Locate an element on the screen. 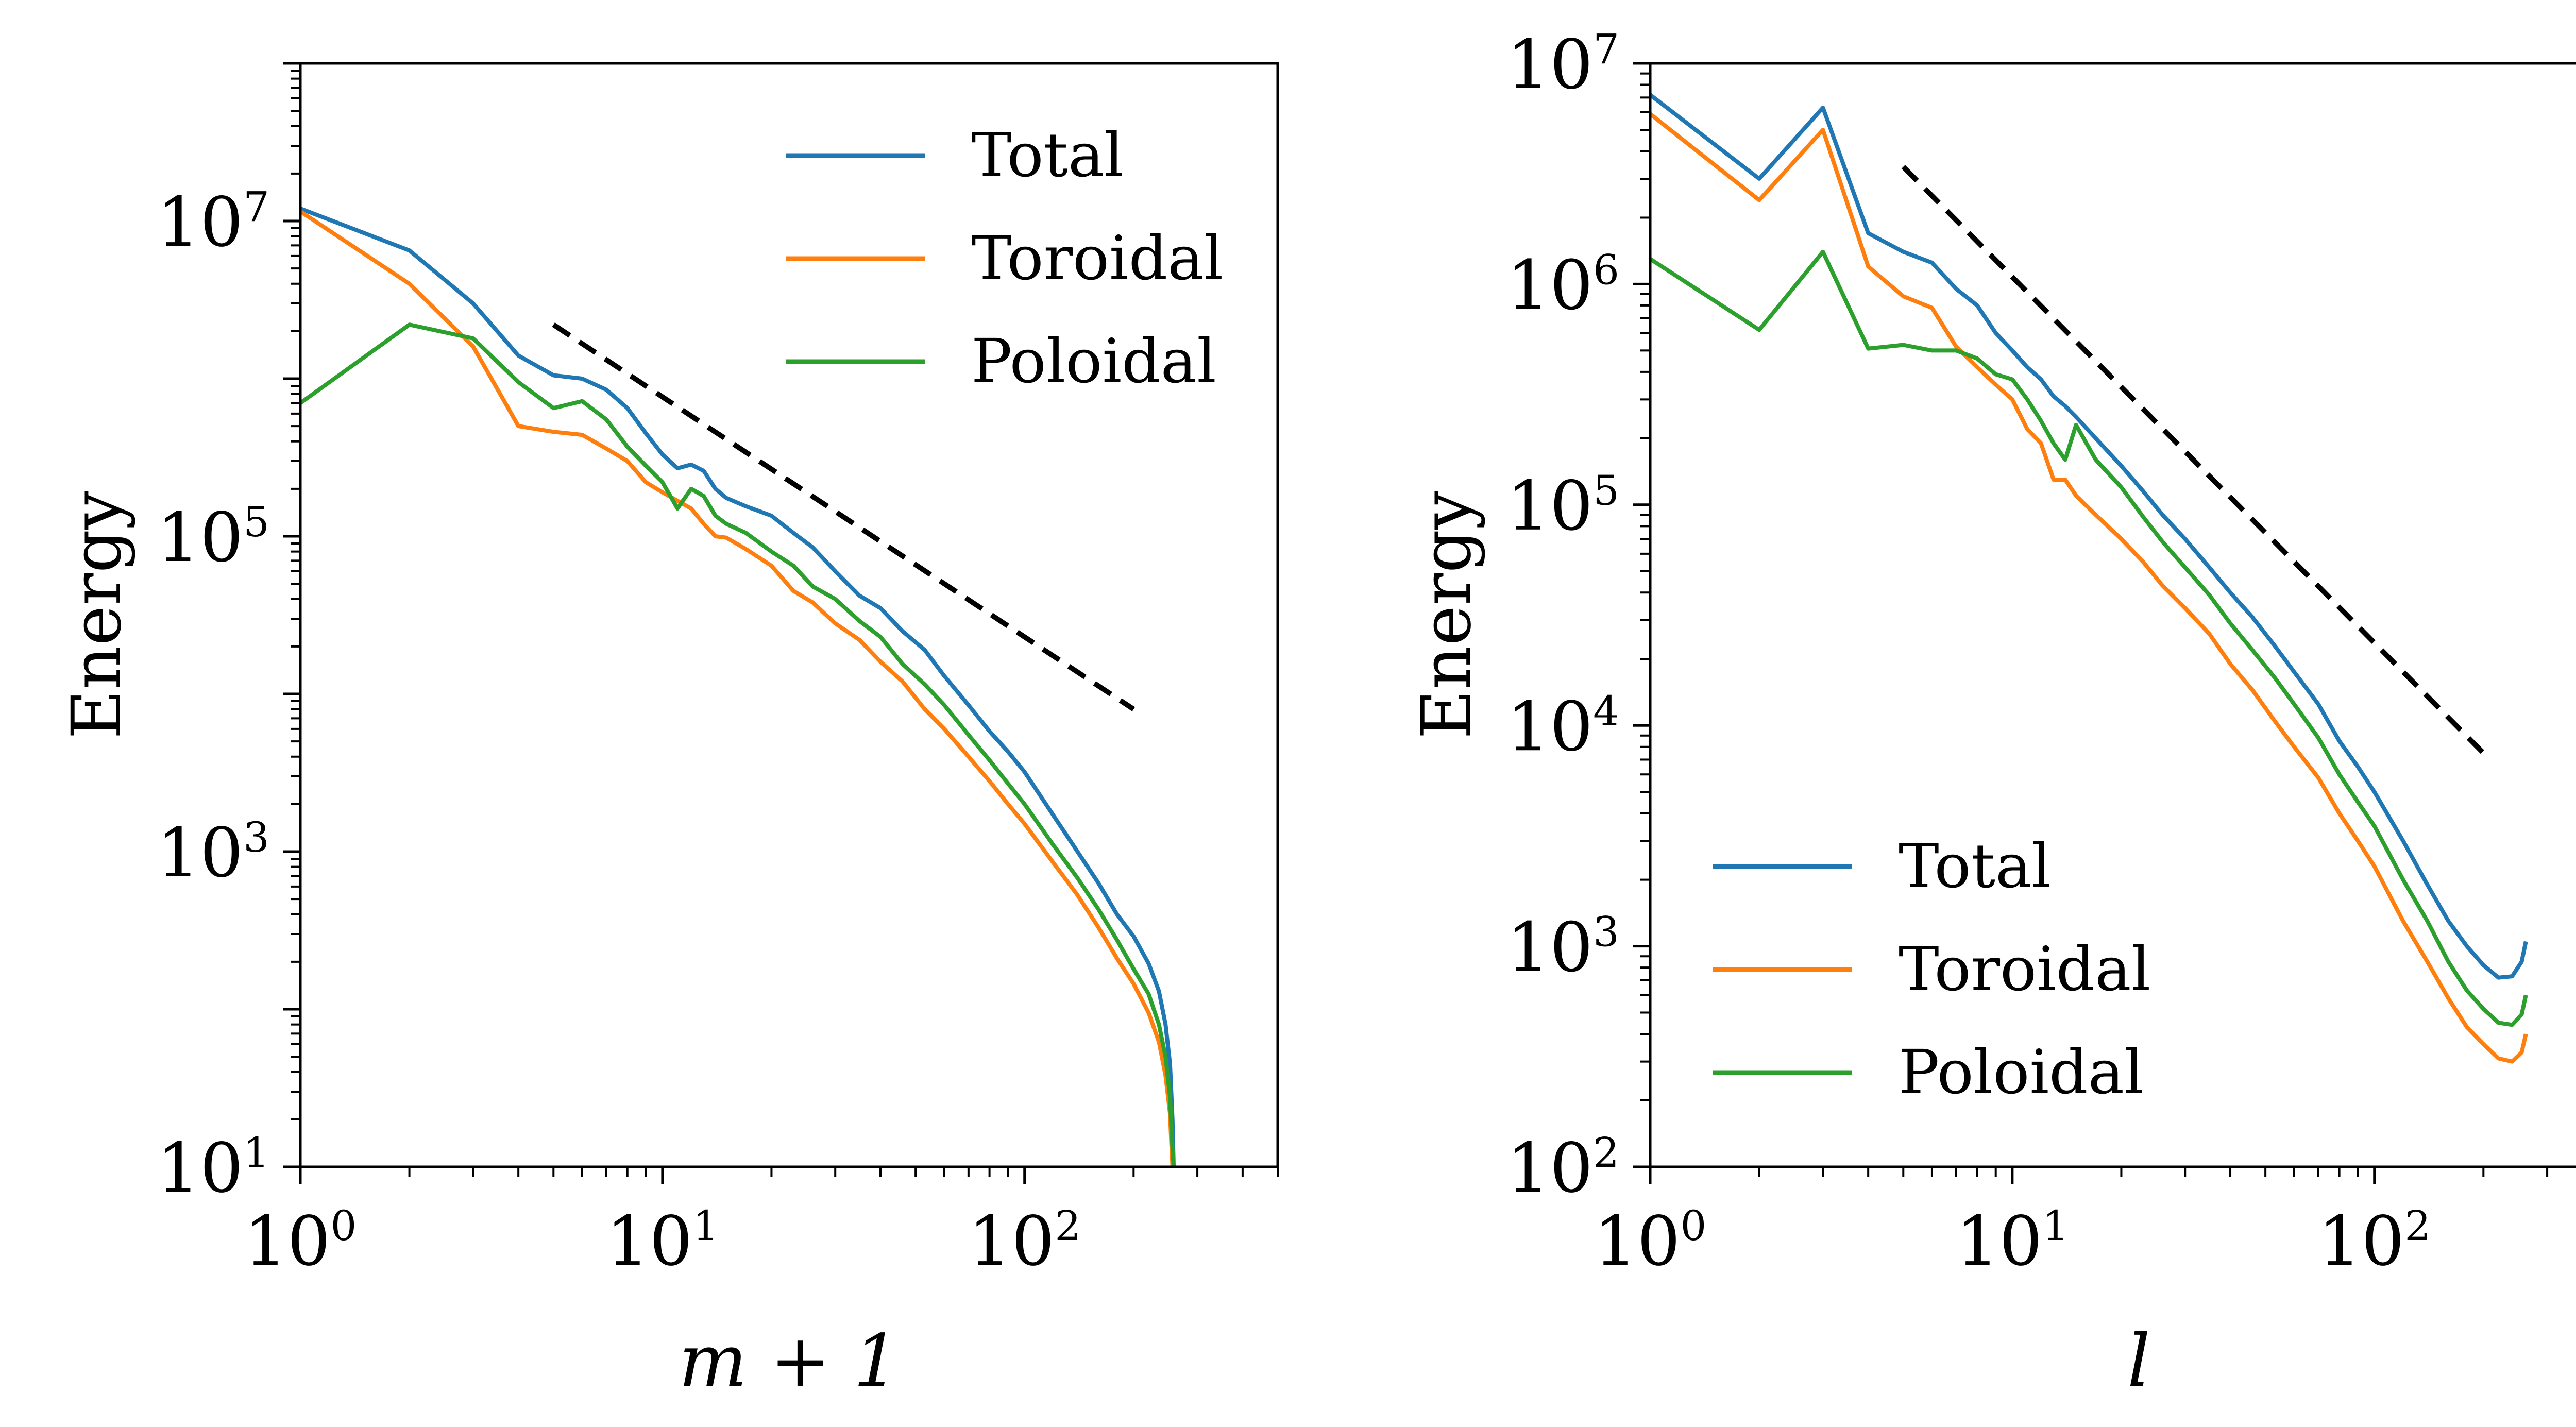 This screenshot has width=2576, height=1427. x-axis-label: m + 1 is located at coordinates (789, 1361).